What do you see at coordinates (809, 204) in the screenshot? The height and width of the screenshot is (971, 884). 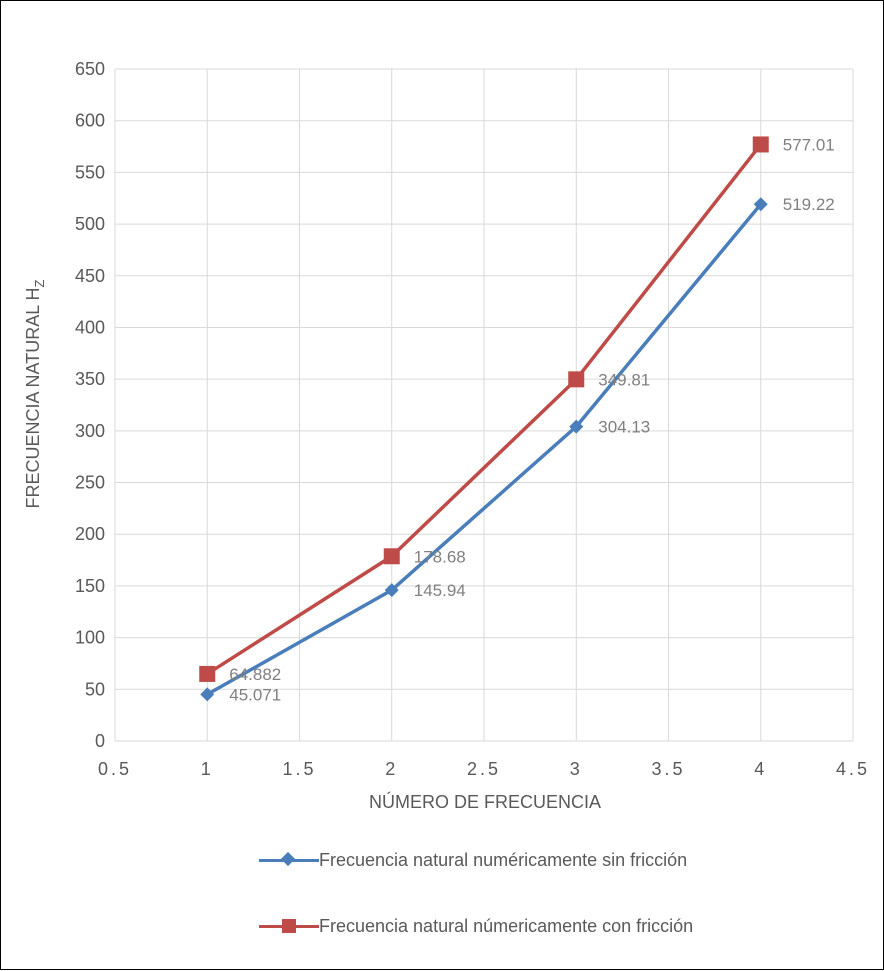 I see `data-label: 519.22` at bounding box center [809, 204].